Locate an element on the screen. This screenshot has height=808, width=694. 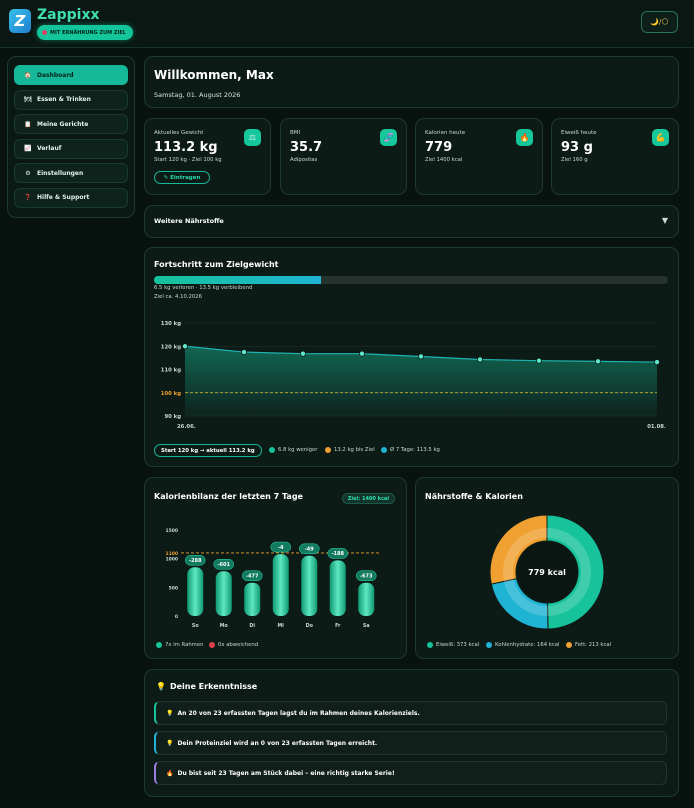
legend-label: 0x abweichend is located at coordinates (238, 645).